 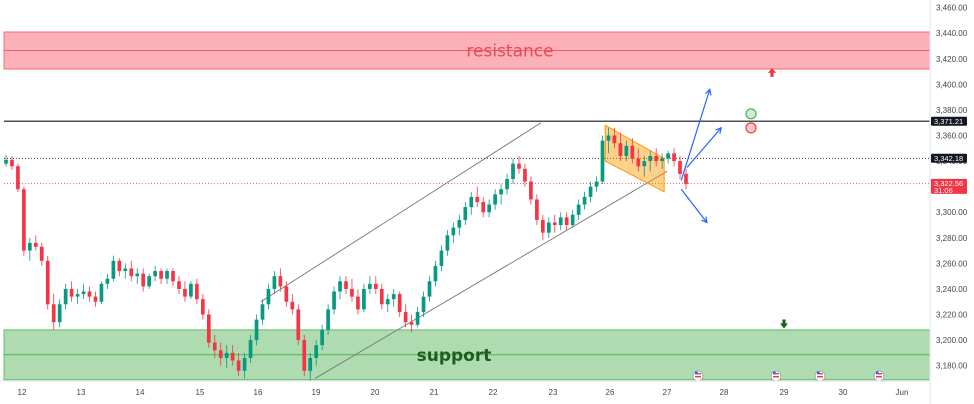 I want to click on arrow-down-icon, so click(x=784, y=324).